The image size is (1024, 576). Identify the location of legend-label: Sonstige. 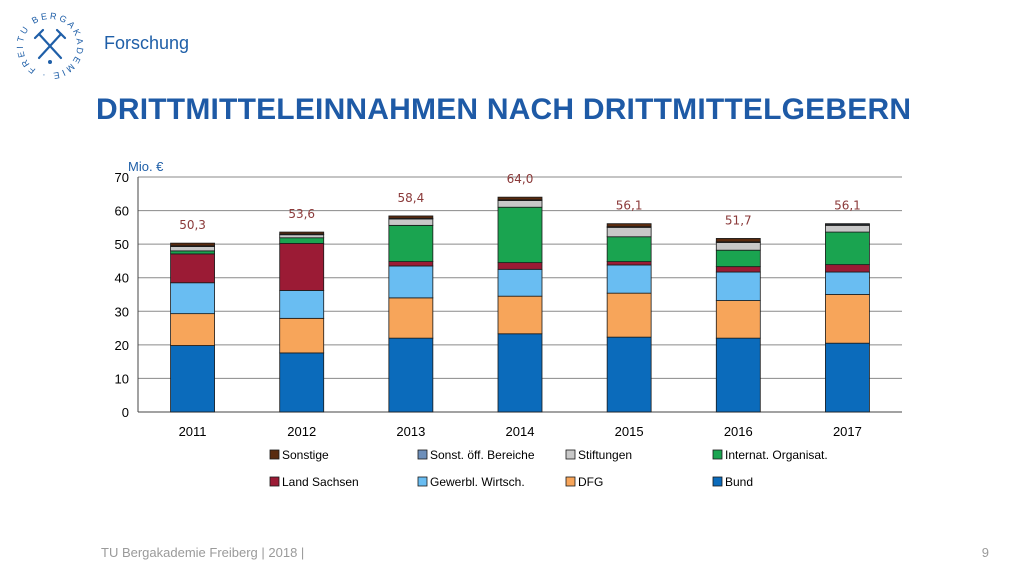
(305, 455).